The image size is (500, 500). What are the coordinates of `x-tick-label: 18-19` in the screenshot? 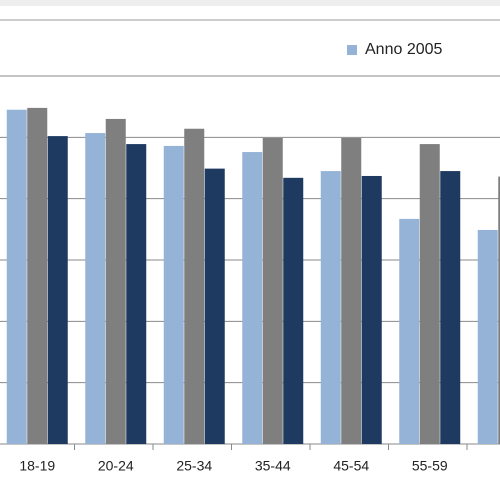 It's located at (37, 466).